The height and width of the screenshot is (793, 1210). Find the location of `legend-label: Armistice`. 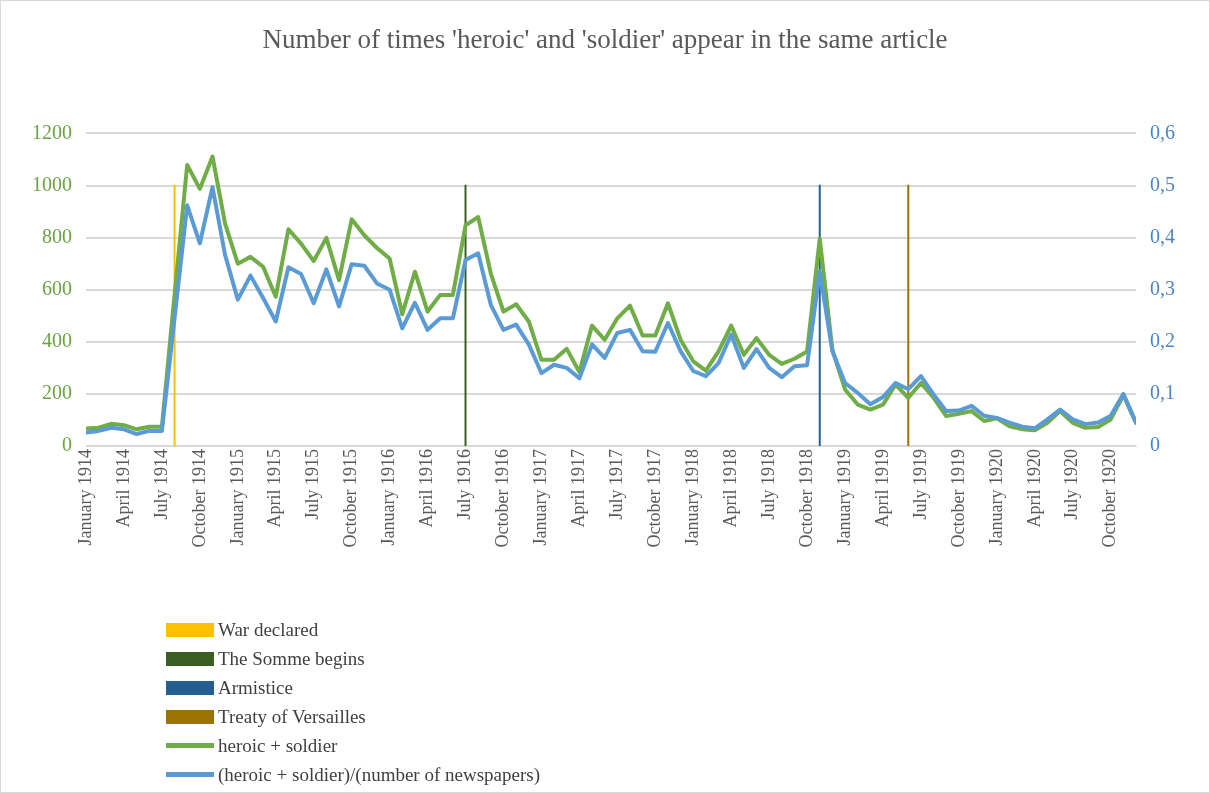

legend-label: Armistice is located at coordinates (255, 687).